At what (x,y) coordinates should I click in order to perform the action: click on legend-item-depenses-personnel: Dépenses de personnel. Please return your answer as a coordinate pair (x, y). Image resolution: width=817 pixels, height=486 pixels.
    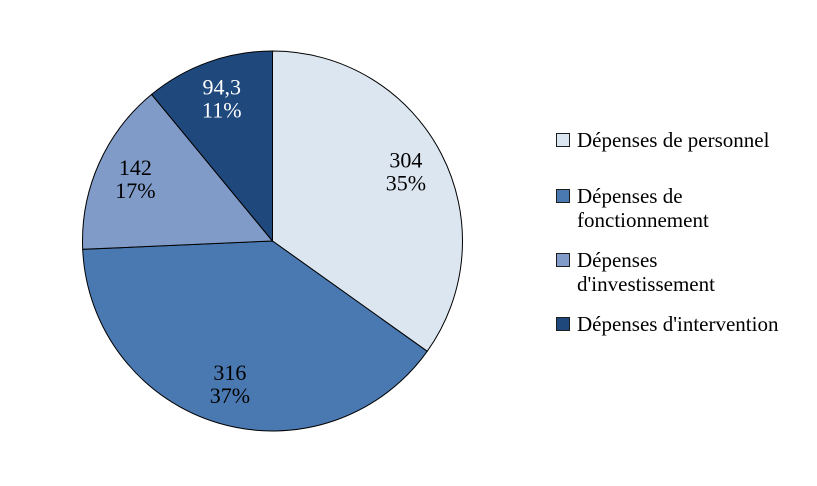
    Looking at the image, I should click on (683, 140).